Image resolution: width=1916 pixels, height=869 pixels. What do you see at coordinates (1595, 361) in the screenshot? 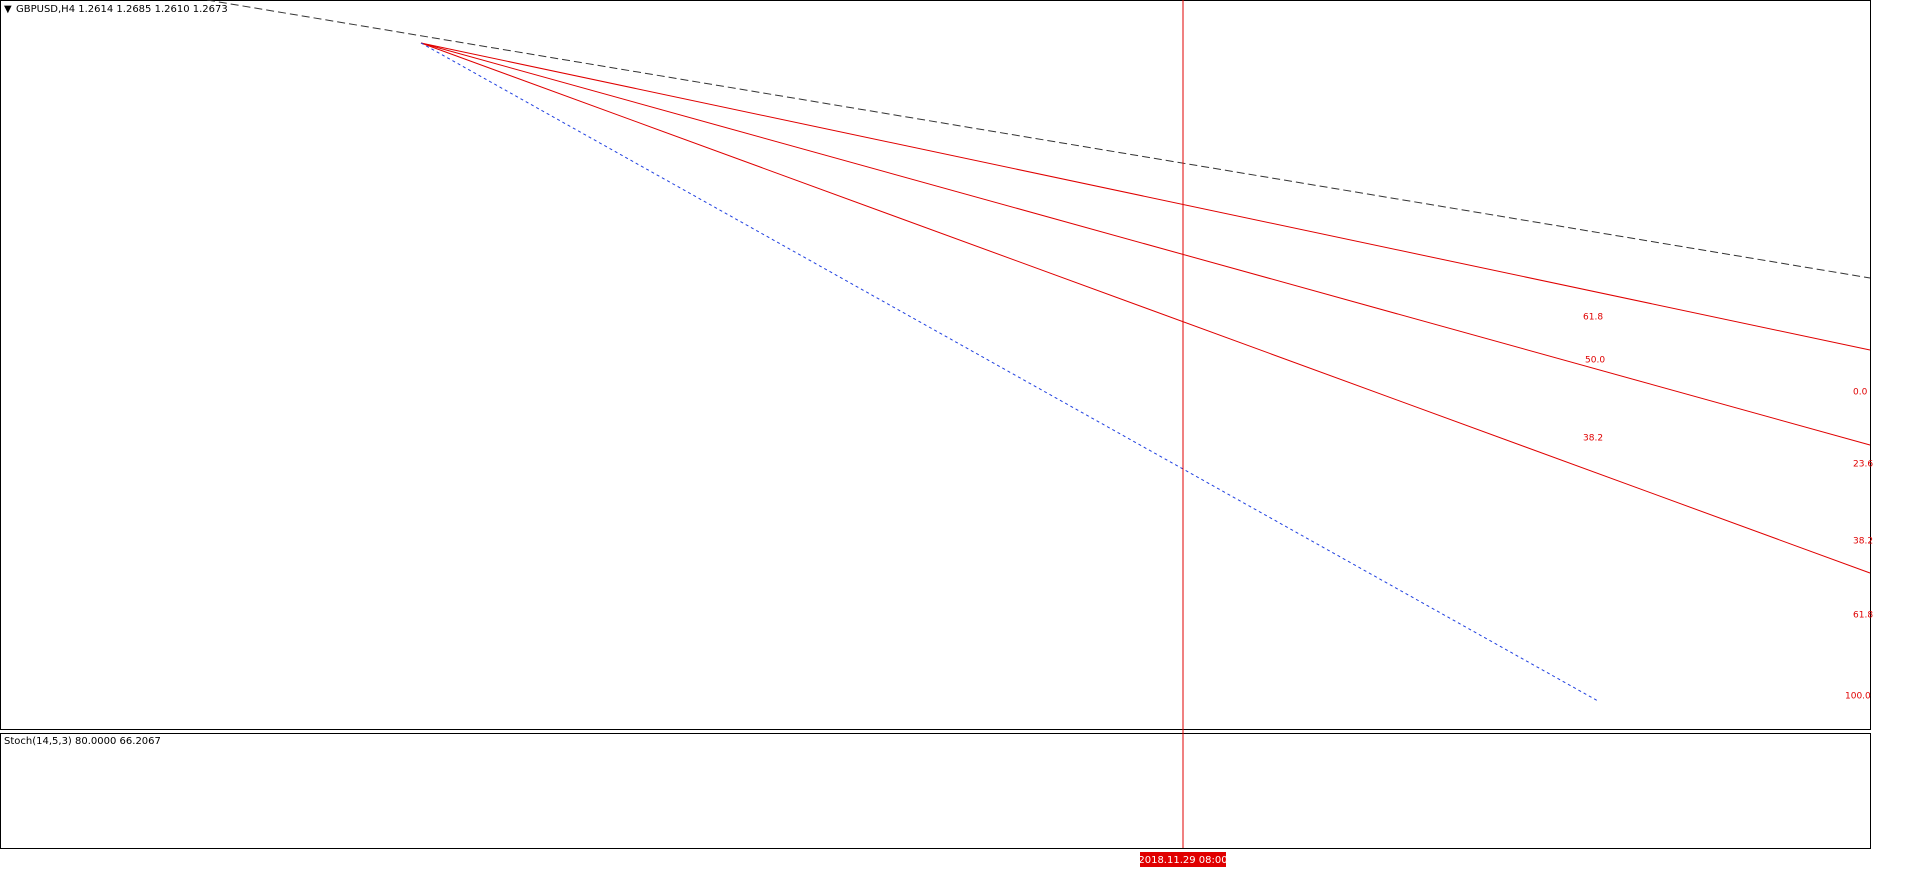
I see `fib-label: 50.0` at bounding box center [1595, 361].